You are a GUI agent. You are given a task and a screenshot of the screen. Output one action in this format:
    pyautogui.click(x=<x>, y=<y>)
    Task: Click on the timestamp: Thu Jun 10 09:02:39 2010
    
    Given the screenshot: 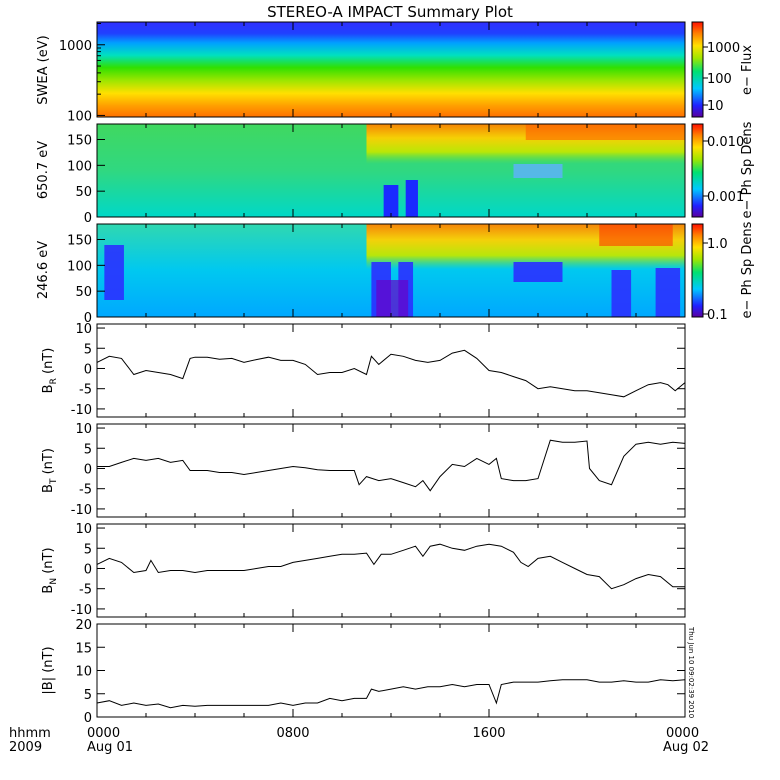 What is the action you would take?
    pyautogui.click(x=691, y=672)
    